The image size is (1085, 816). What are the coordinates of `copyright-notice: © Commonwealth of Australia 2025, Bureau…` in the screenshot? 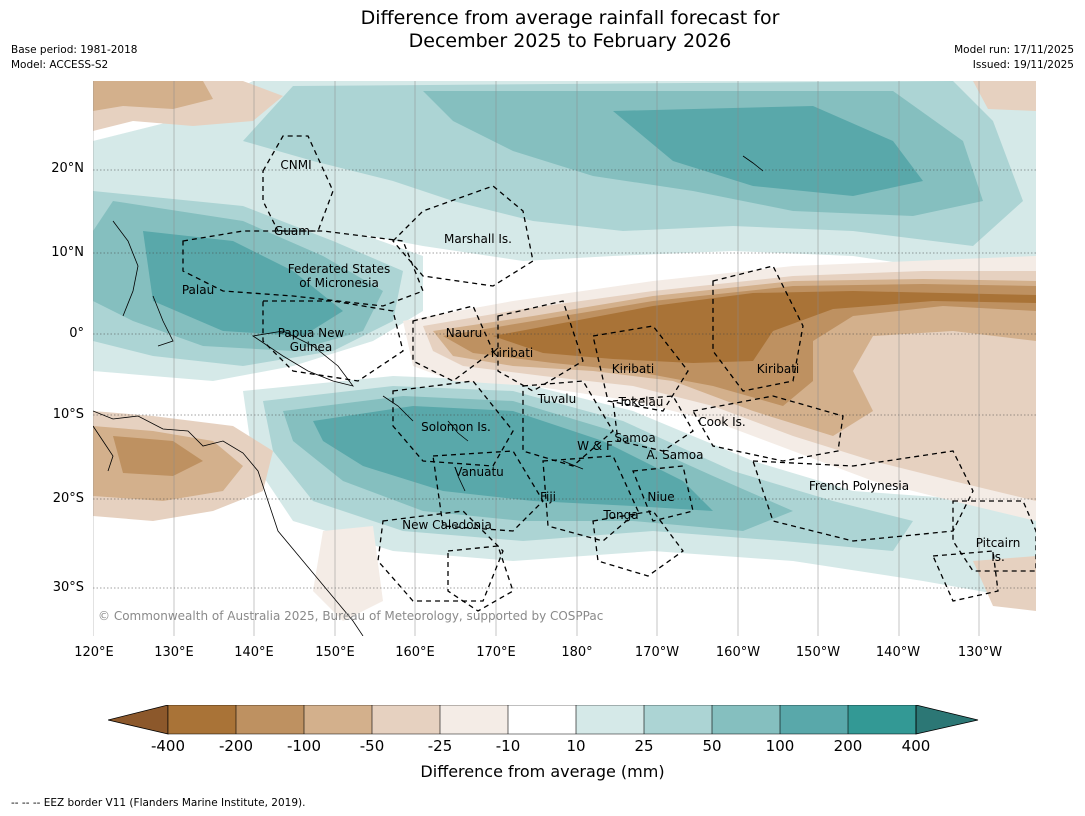 It's located at (351, 616).